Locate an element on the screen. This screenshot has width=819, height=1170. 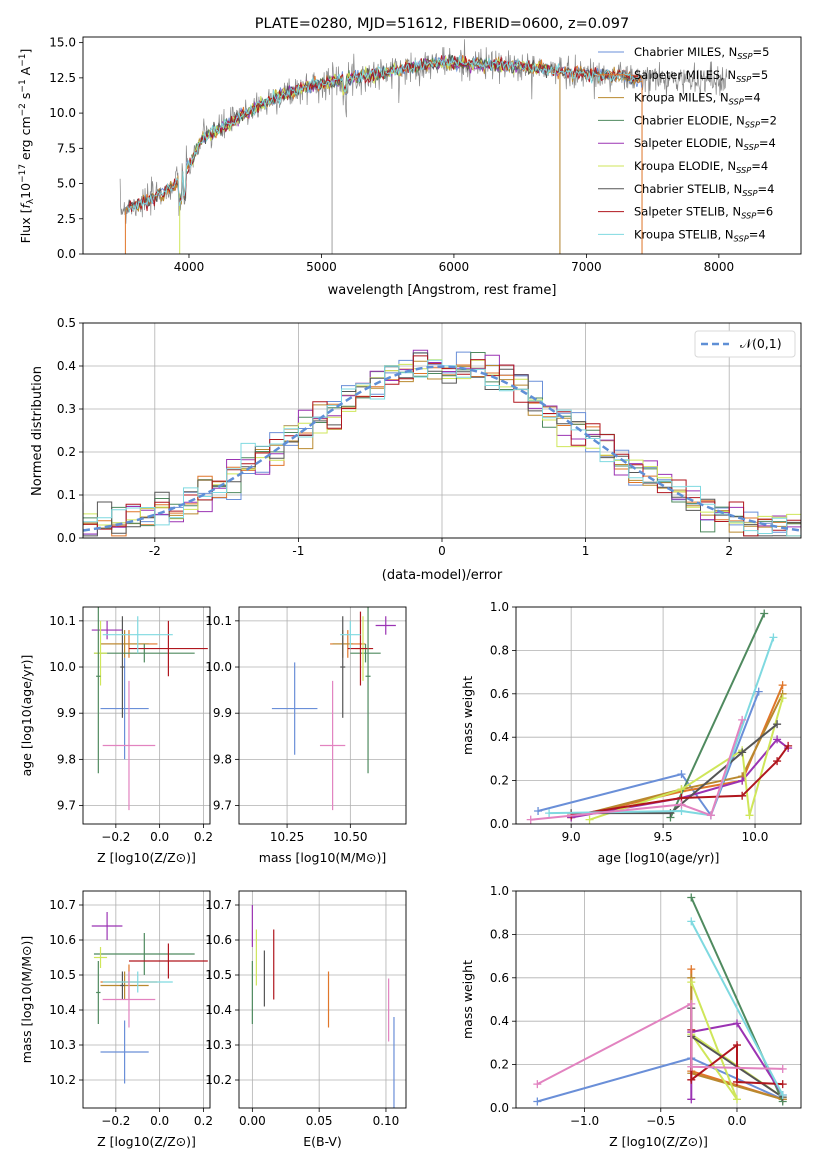
y-axis-label: age [log10(age/yr)] is located at coordinates (26, 716).